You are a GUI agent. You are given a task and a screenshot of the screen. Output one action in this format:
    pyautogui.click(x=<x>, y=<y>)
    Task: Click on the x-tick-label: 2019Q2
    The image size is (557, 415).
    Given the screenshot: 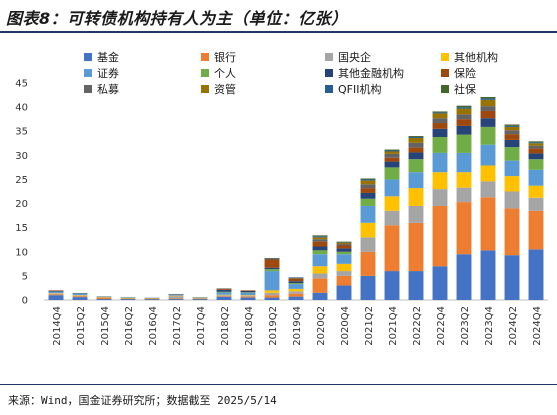 What is the action you would take?
    pyautogui.click(x=273, y=326)
    